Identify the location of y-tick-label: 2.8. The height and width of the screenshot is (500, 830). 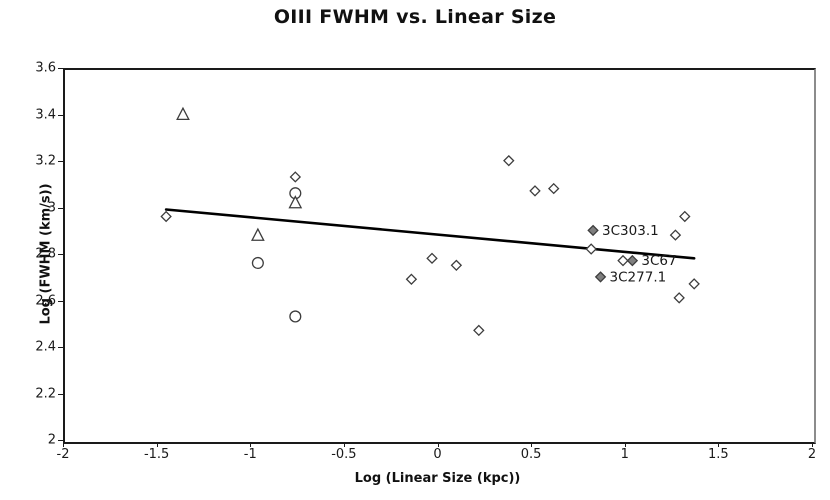
(45, 254).